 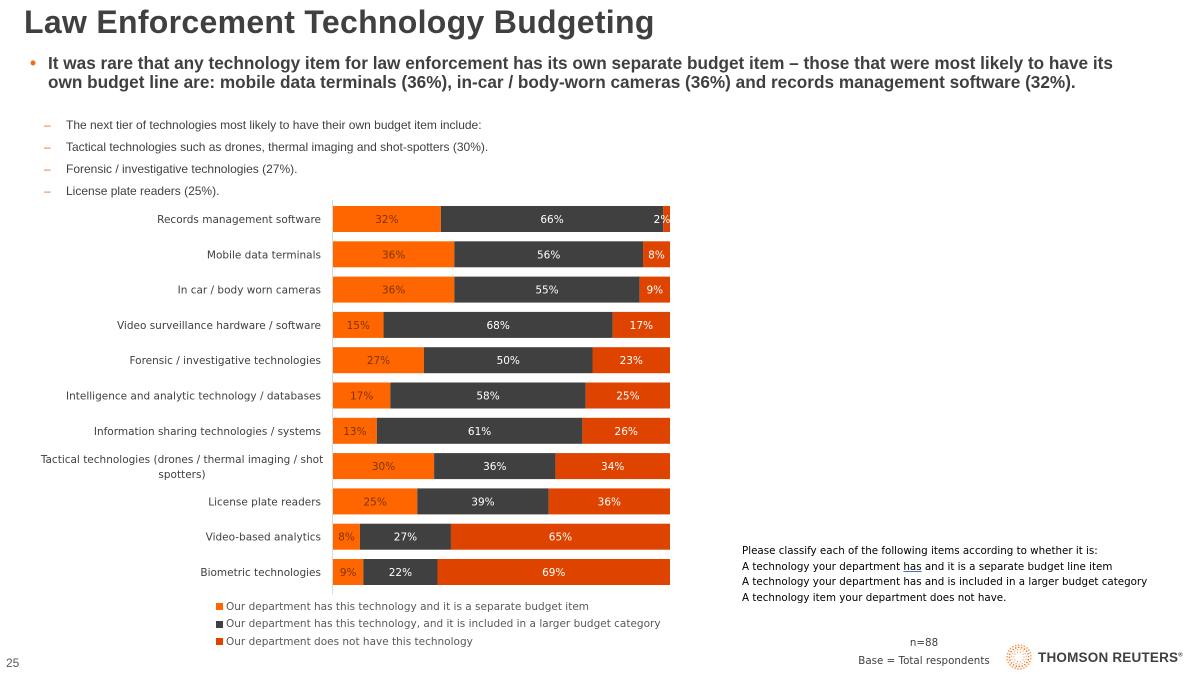 I want to click on data-label: 2%, so click(x=662, y=220).